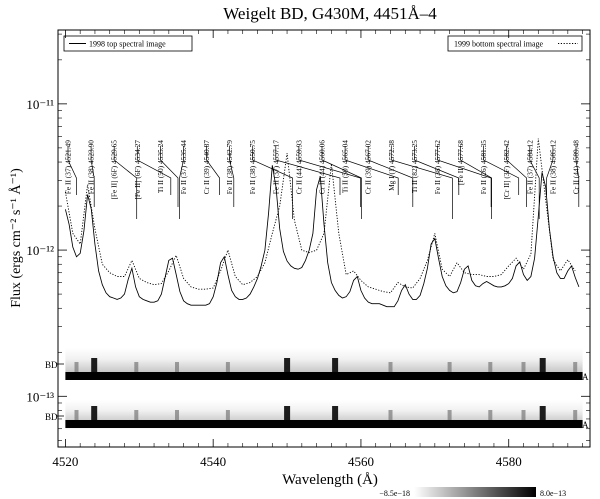  Describe the element at coordinates (65, 461) in the screenshot. I see `x-tick-label: 4520` at that location.